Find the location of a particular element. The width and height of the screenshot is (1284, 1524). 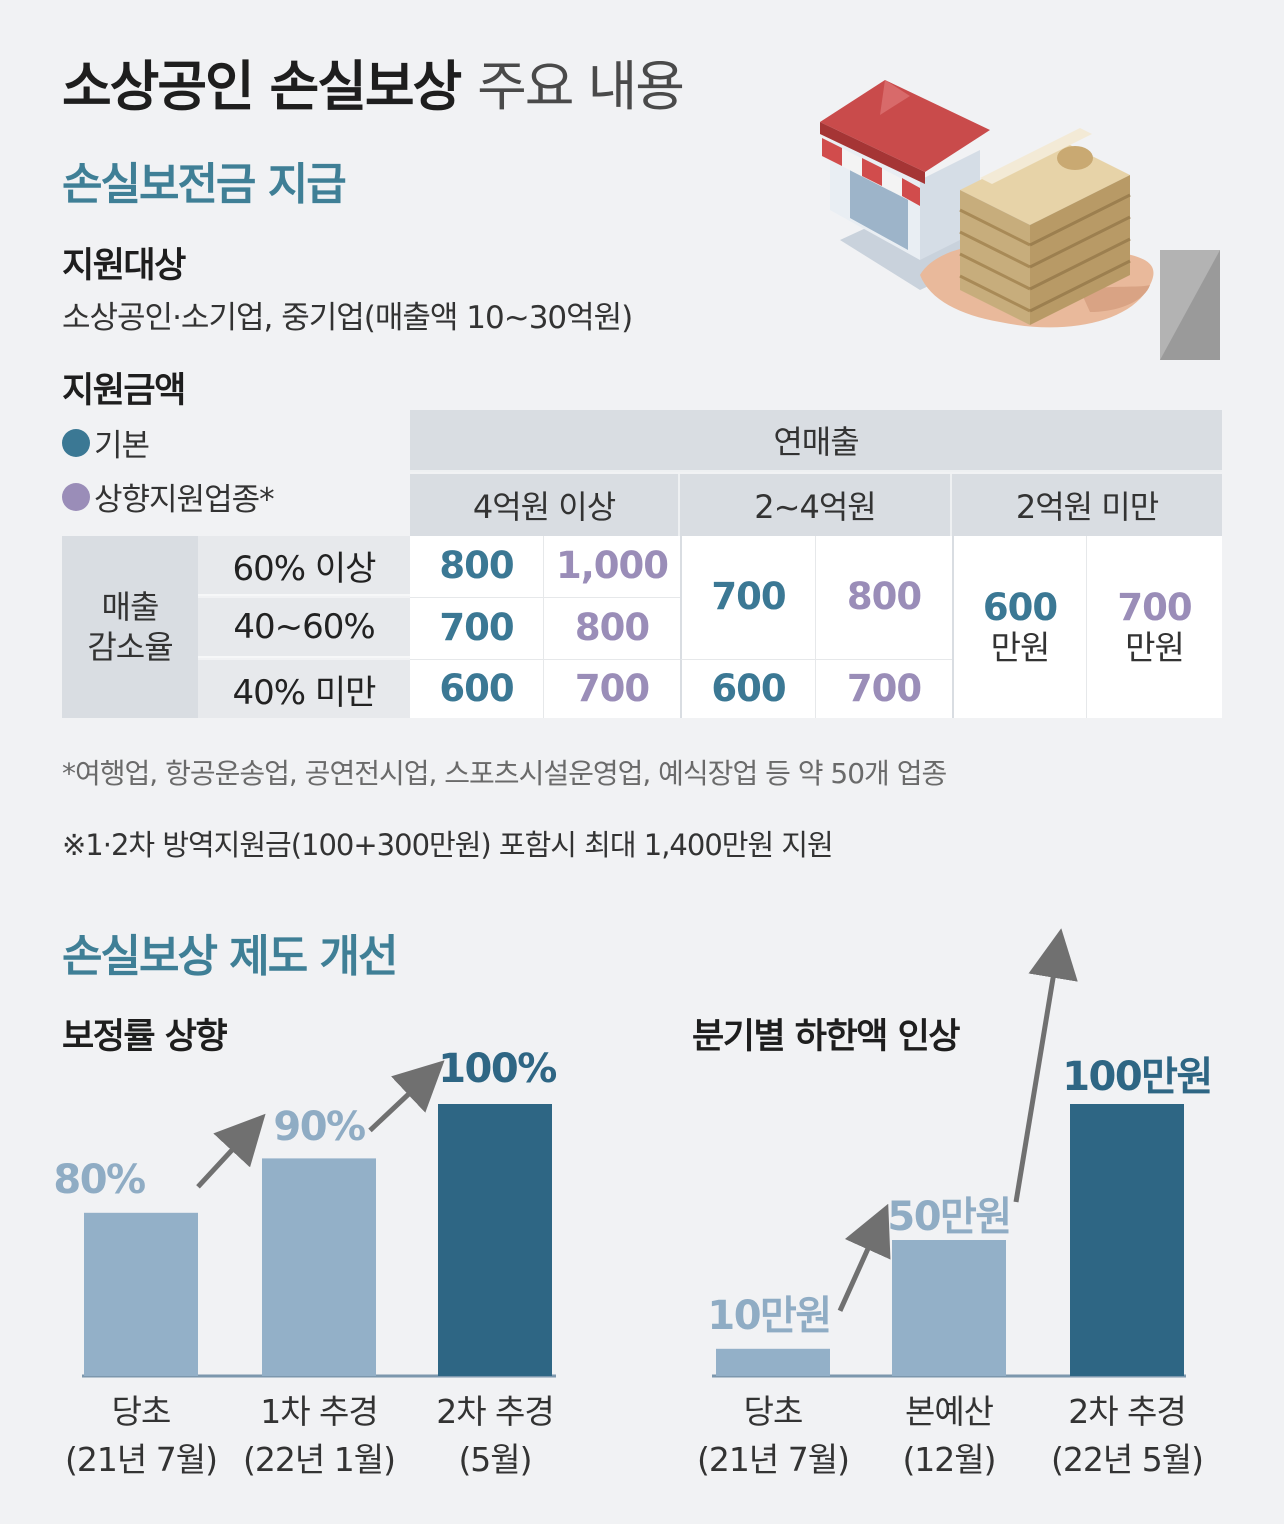

legend-upgraded-dot is located at coordinates (76, 496).